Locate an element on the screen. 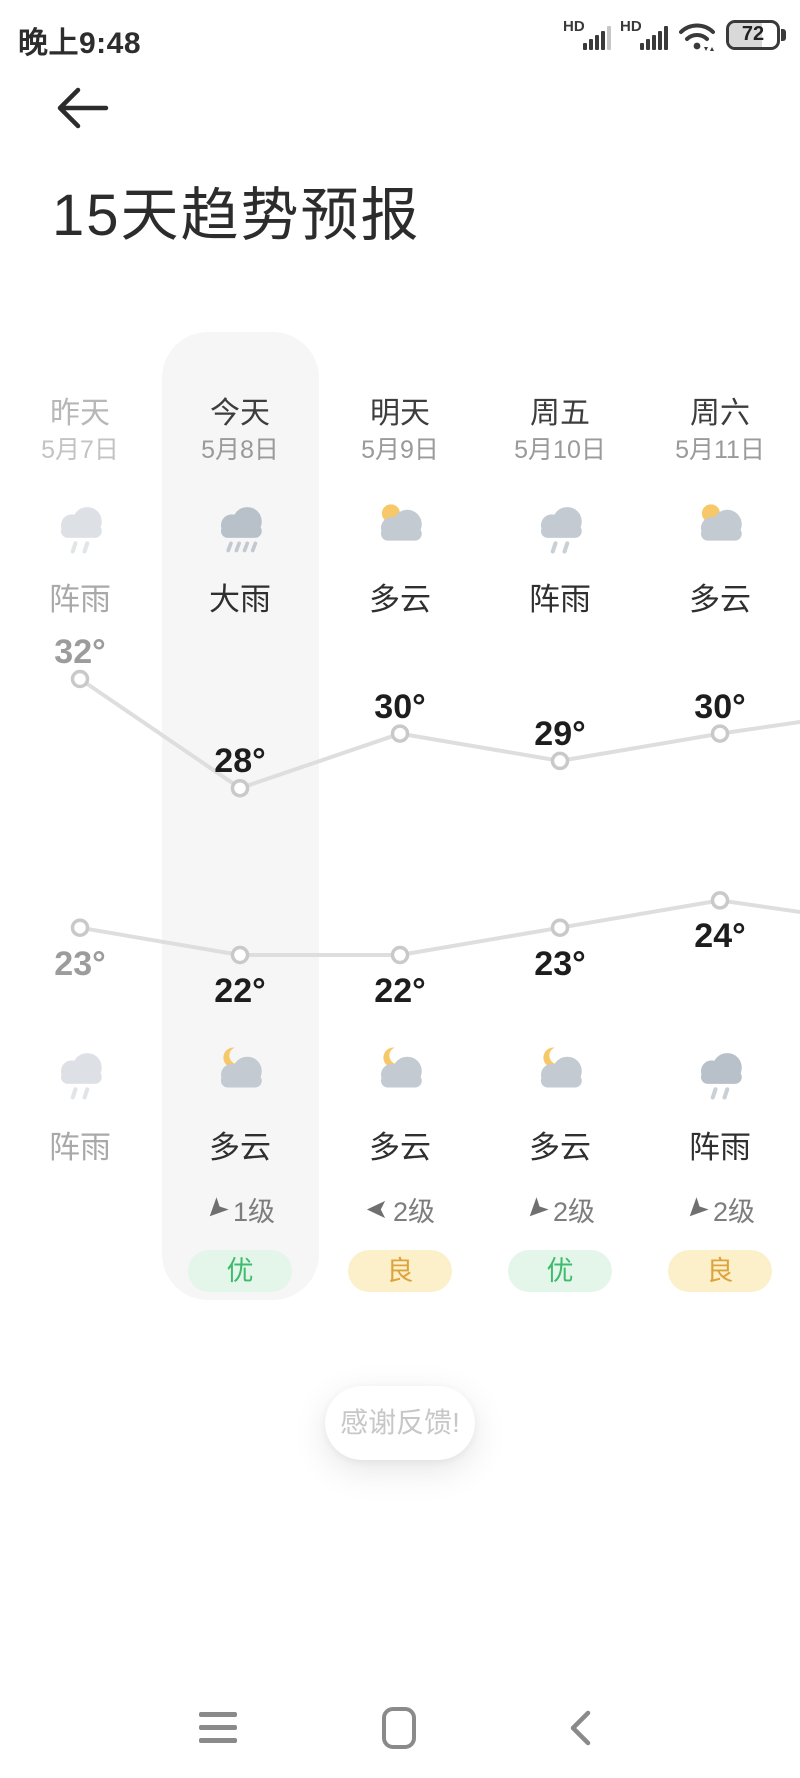  navigation-bar is located at coordinates (400, 1733).